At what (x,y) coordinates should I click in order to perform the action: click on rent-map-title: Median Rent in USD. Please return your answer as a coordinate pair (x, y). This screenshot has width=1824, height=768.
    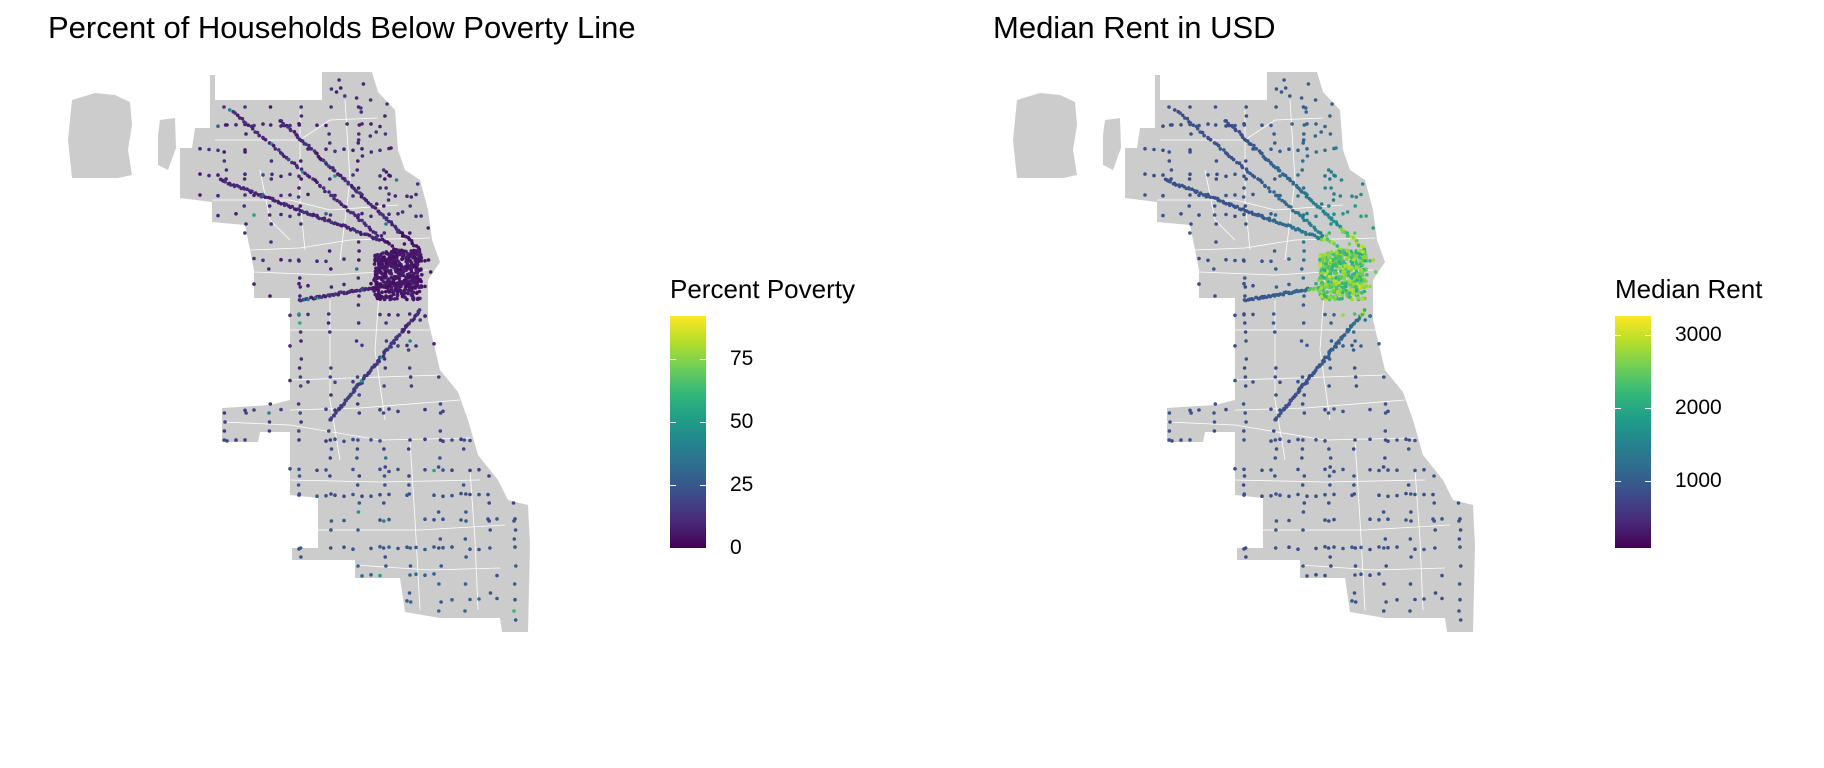
    Looking at the image, I should click on (1134, 27).